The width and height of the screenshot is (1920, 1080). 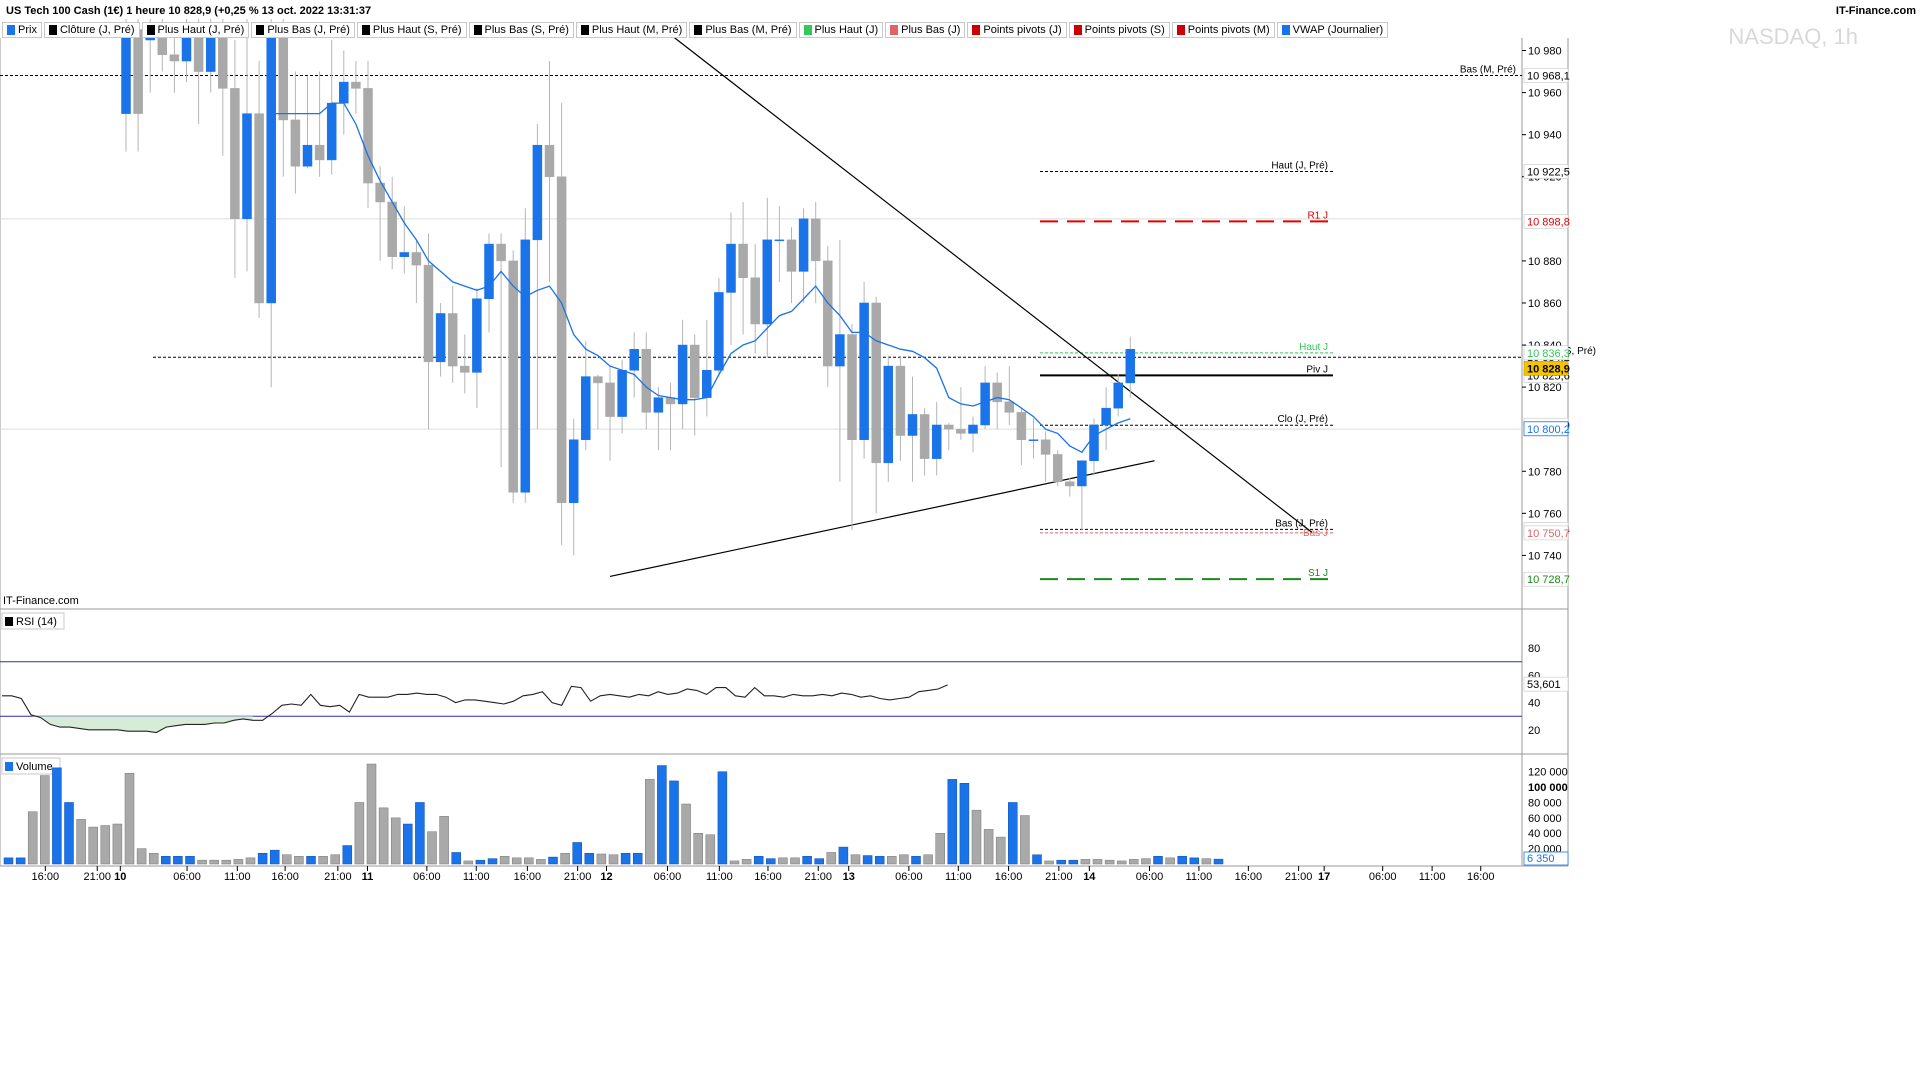 What do you see at coordinates (137, 724) in the screenshot?
I see `rsi-oversold-fill` at bounding box center [137, 724].